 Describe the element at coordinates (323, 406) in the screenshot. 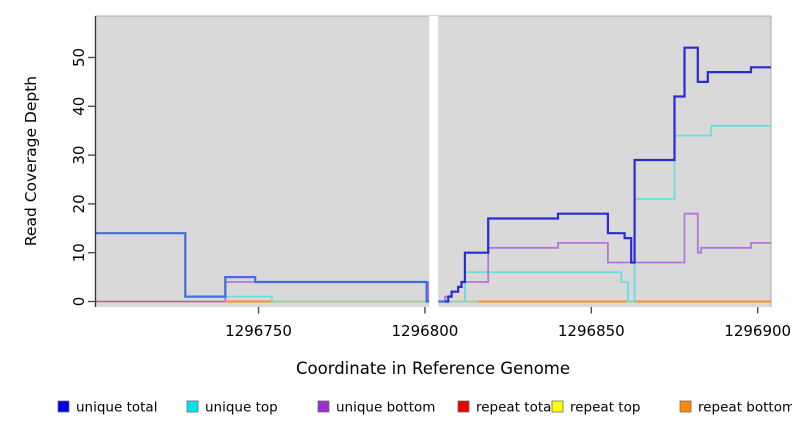

I see `legend-swatch-unique-bottom` at that location.